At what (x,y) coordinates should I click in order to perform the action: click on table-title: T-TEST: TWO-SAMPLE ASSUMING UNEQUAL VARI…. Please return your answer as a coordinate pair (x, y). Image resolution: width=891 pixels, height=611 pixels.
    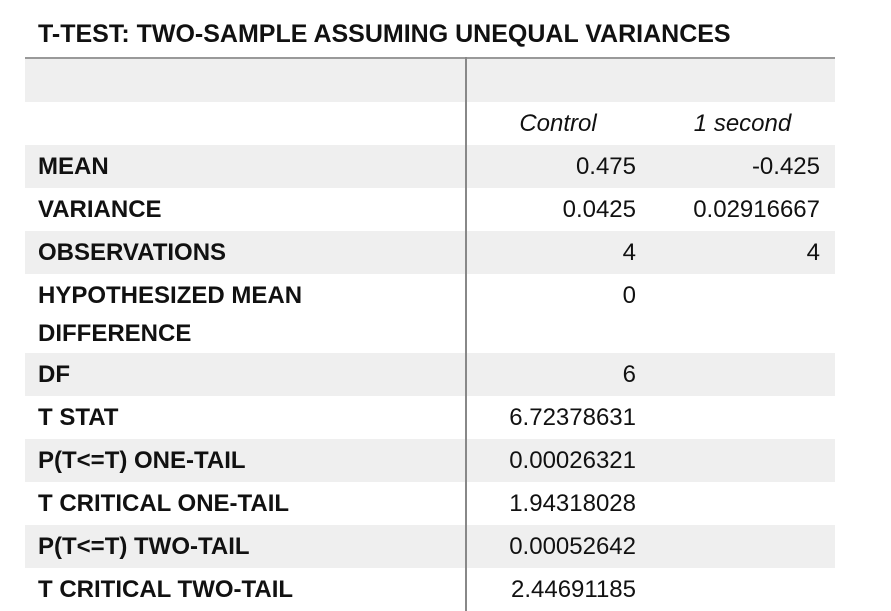
    Looking at the image, I should click on (384, 34).